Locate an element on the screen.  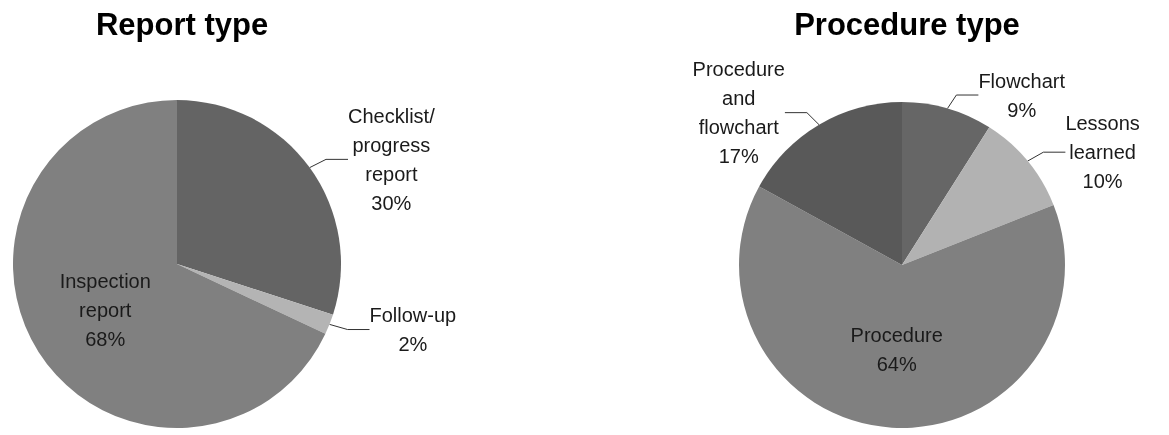
slice-label: Checklist/progress report is located at coordinates (392, 144).